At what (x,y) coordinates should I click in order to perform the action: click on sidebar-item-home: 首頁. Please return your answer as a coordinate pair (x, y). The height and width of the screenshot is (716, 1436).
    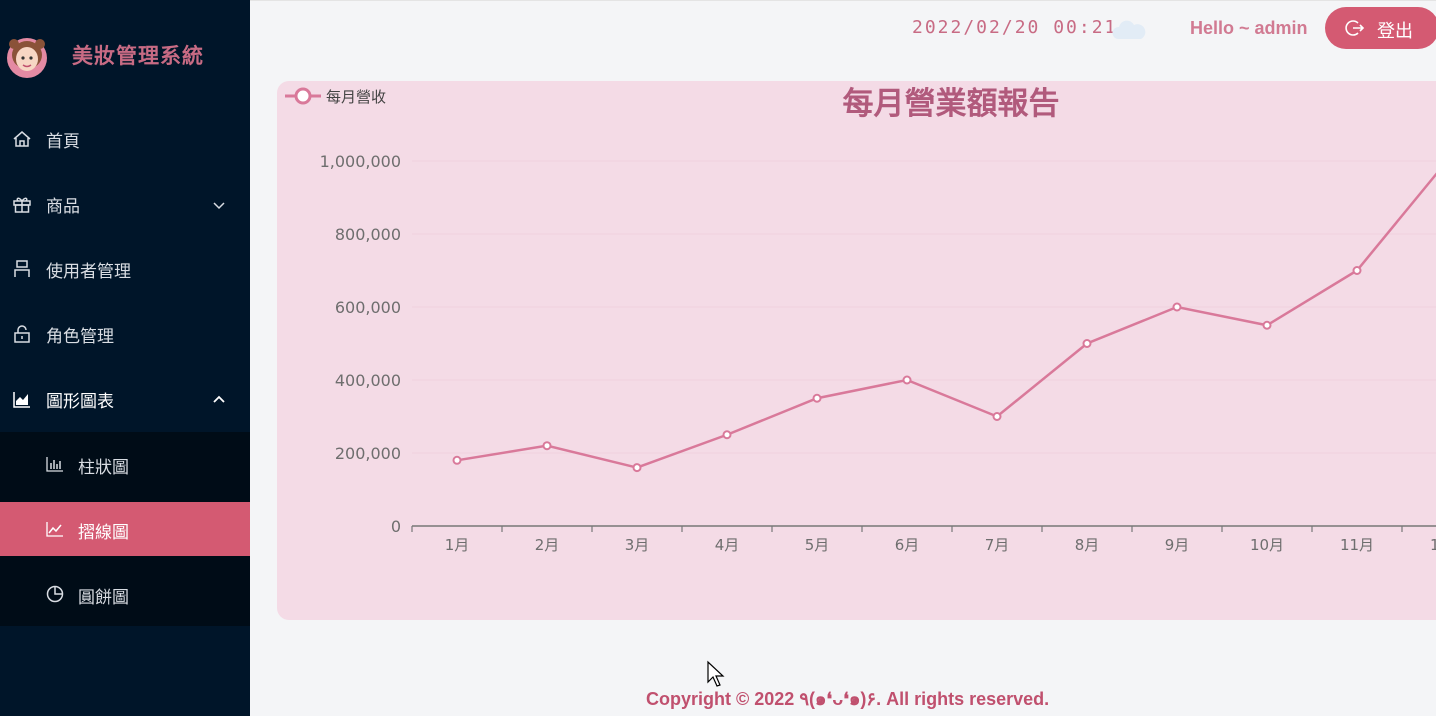
    Looking at the image, I should click on (125, 139).